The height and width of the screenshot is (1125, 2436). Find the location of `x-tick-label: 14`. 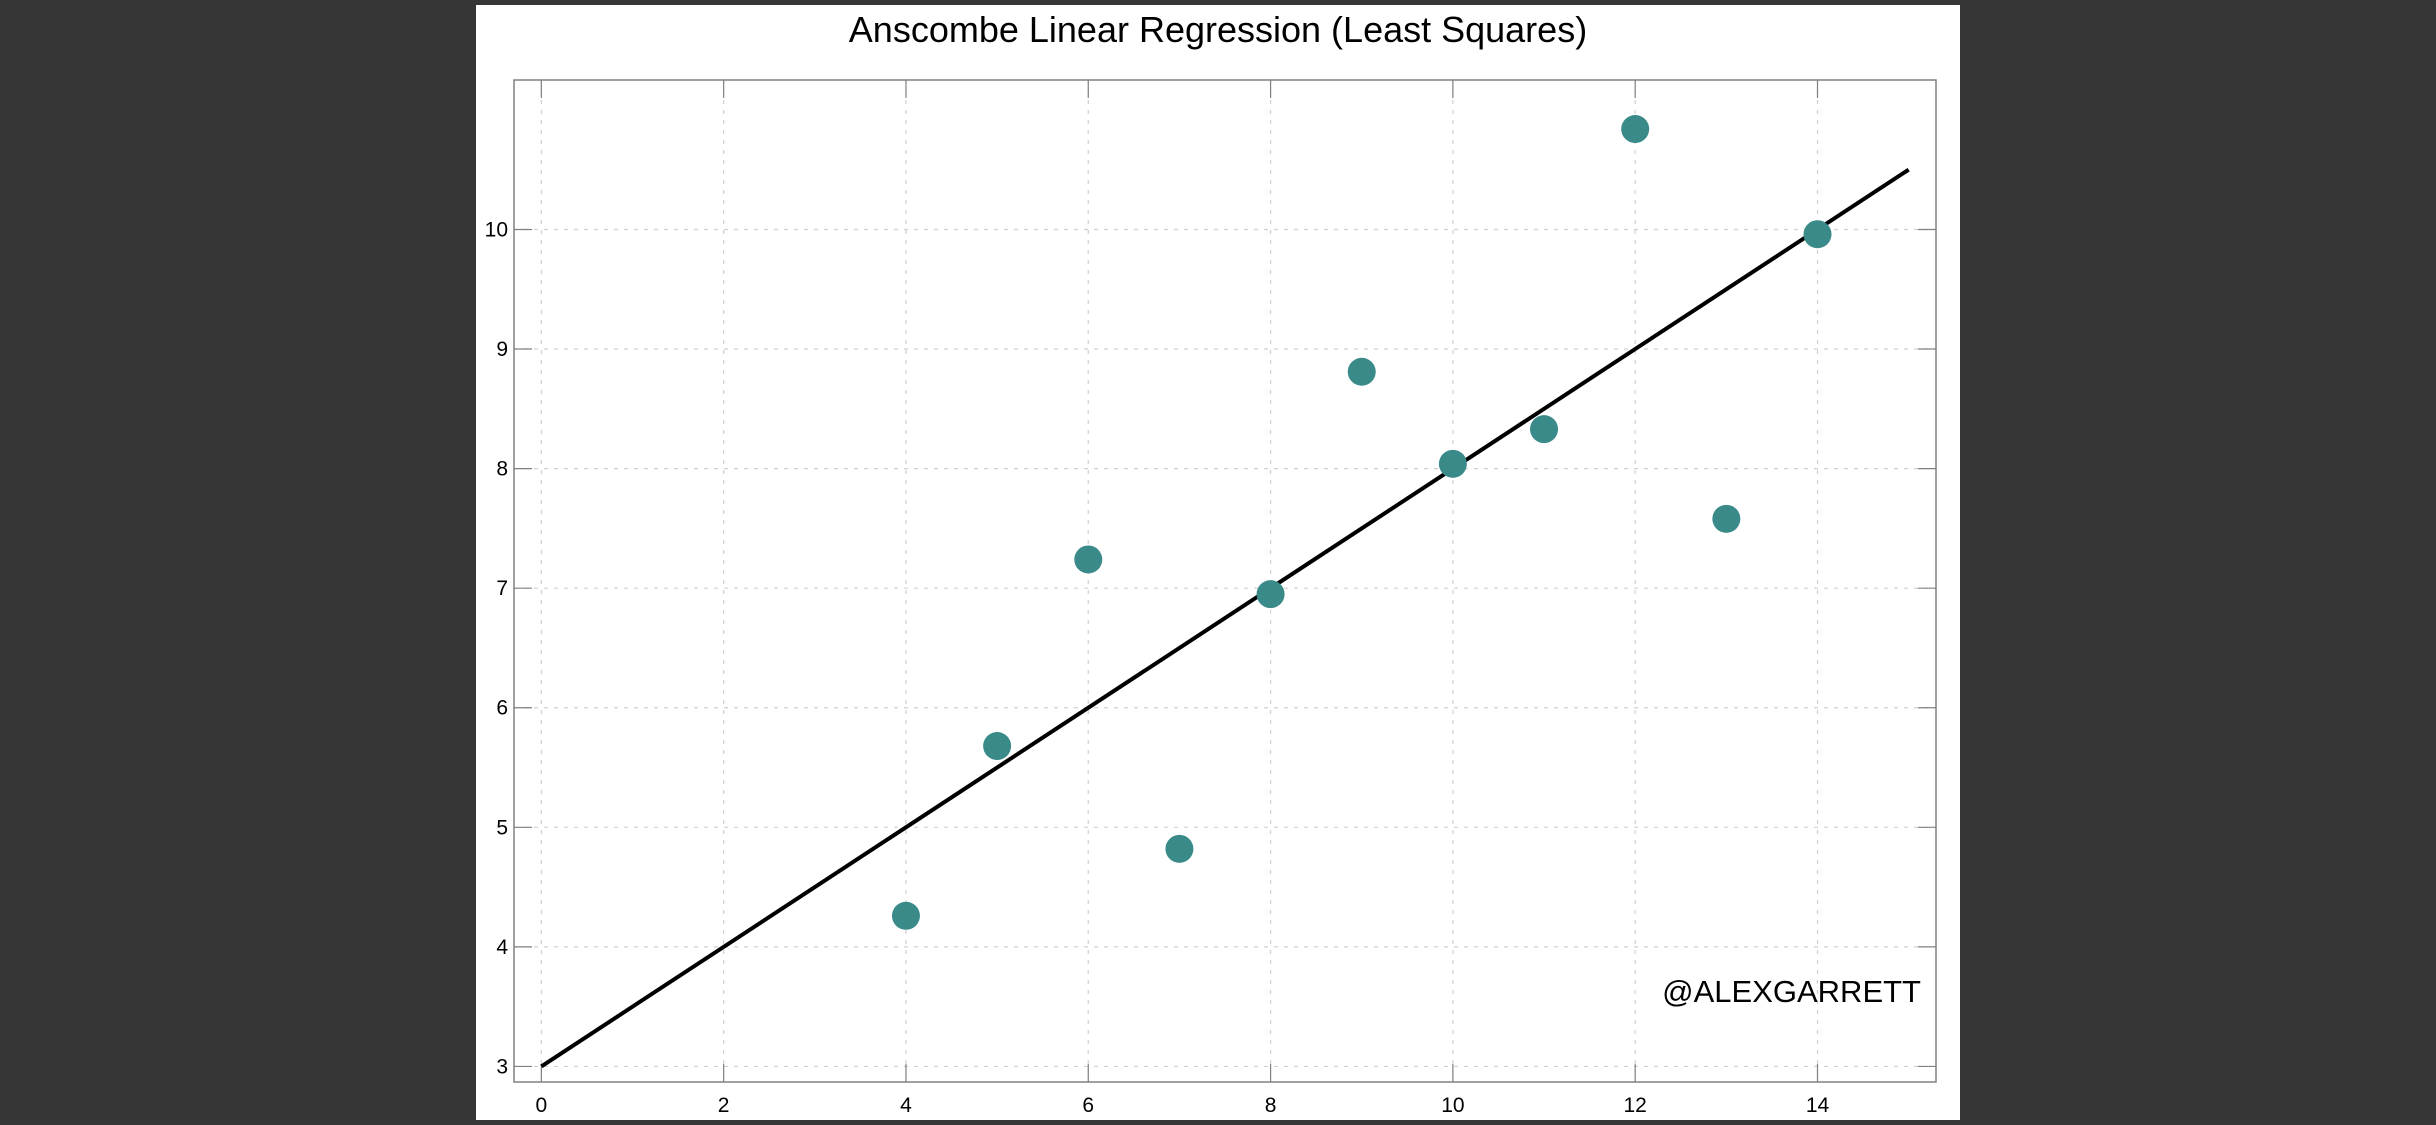

x-tick-label: 14 is located at coordinates (1818, 1105).